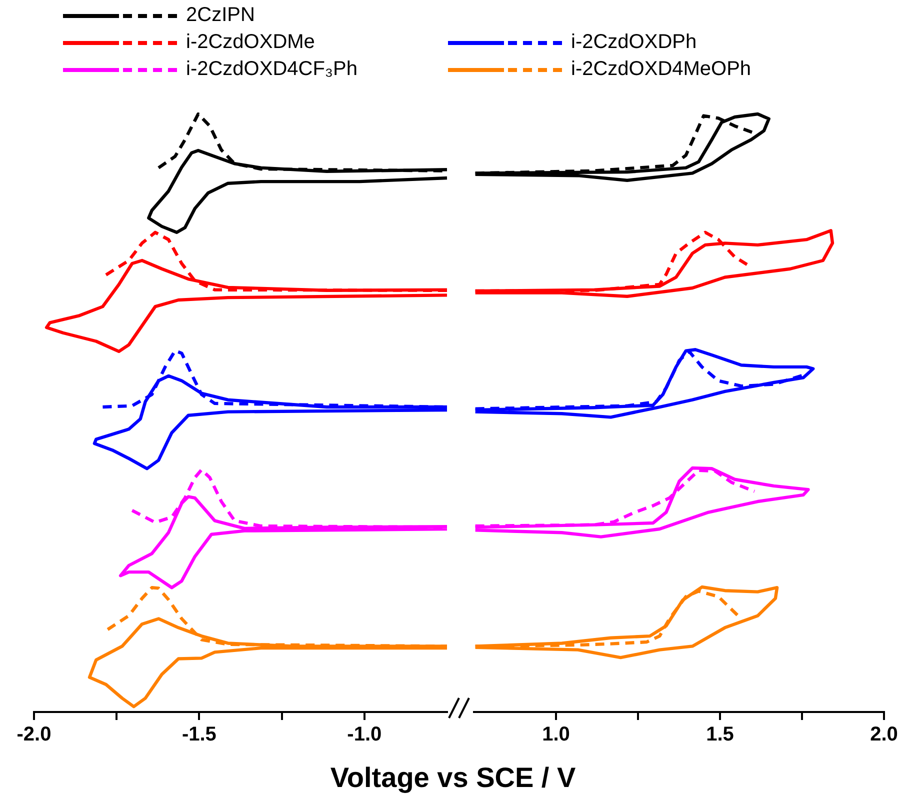 The width and height of the screenshot is (906, 807). I want to click on legend-label: i-2CzdOXDMe, so click(250, 42).